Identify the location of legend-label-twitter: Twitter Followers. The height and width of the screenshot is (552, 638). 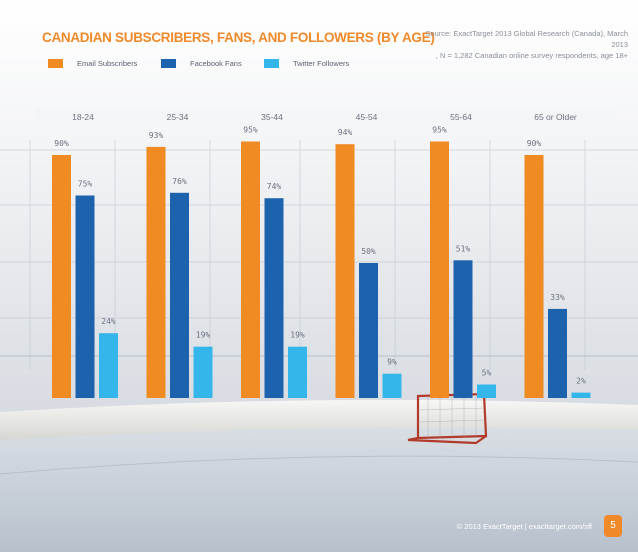
(321, 63).